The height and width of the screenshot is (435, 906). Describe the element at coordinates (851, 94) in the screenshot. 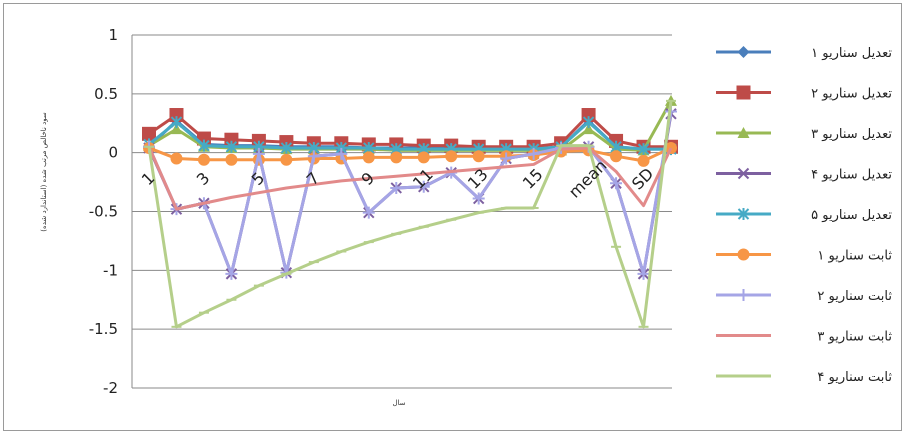

I see `legend-label: تعدیل سناریو ۲` at that location.